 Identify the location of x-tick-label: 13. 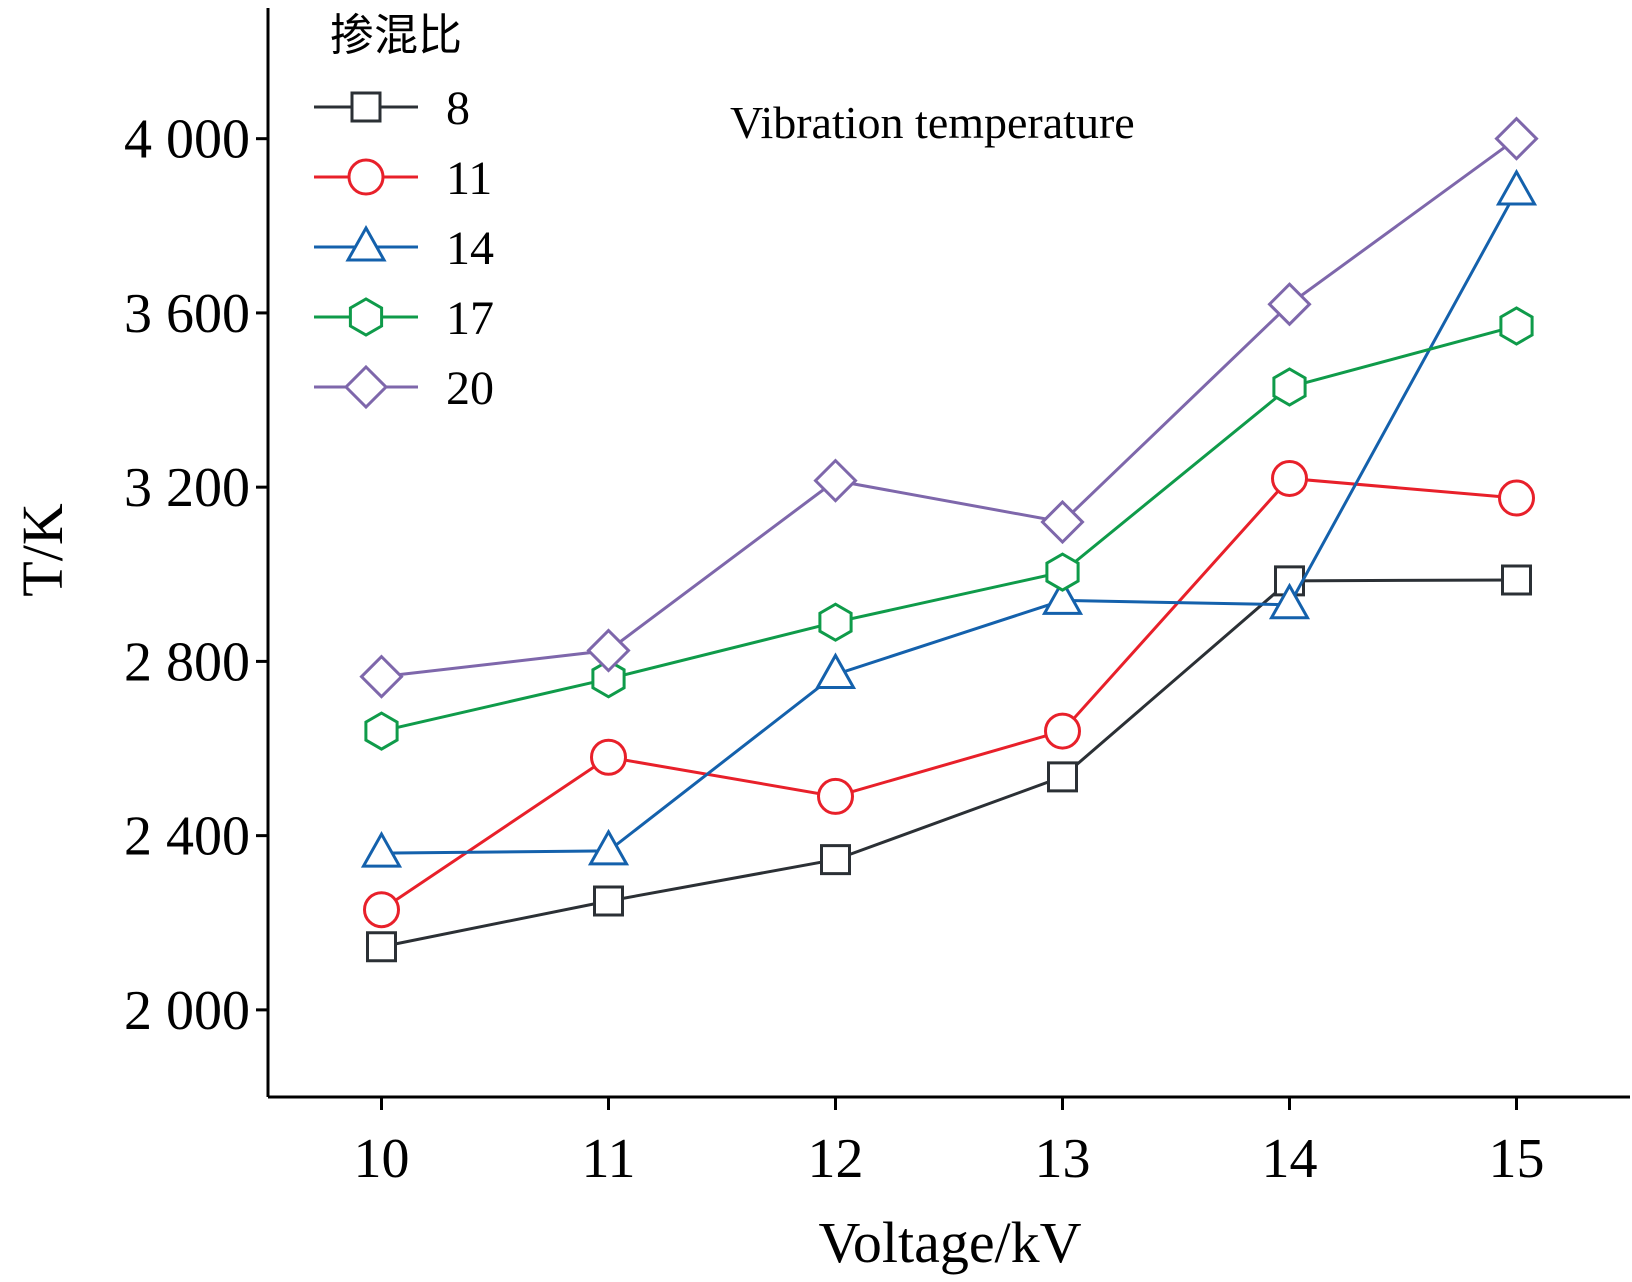
(1063, 1159).